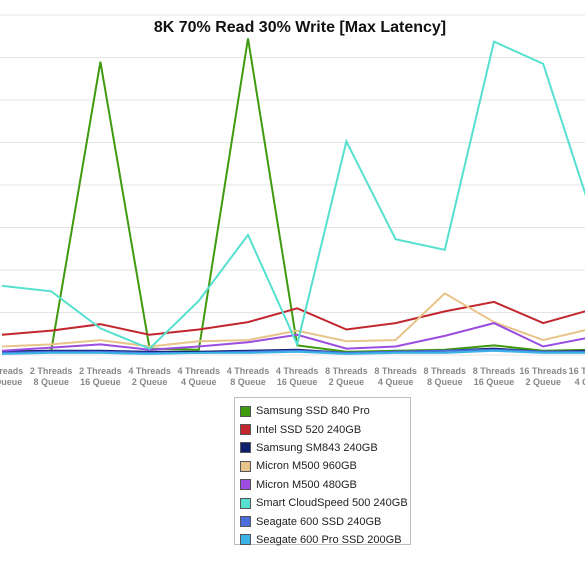 The height and width of the screenshot is (570, 585). Describe the element at coordinates (445, 382) in the screenshot. I see `x-tick-label-9-1: 8 Queue` at that location.